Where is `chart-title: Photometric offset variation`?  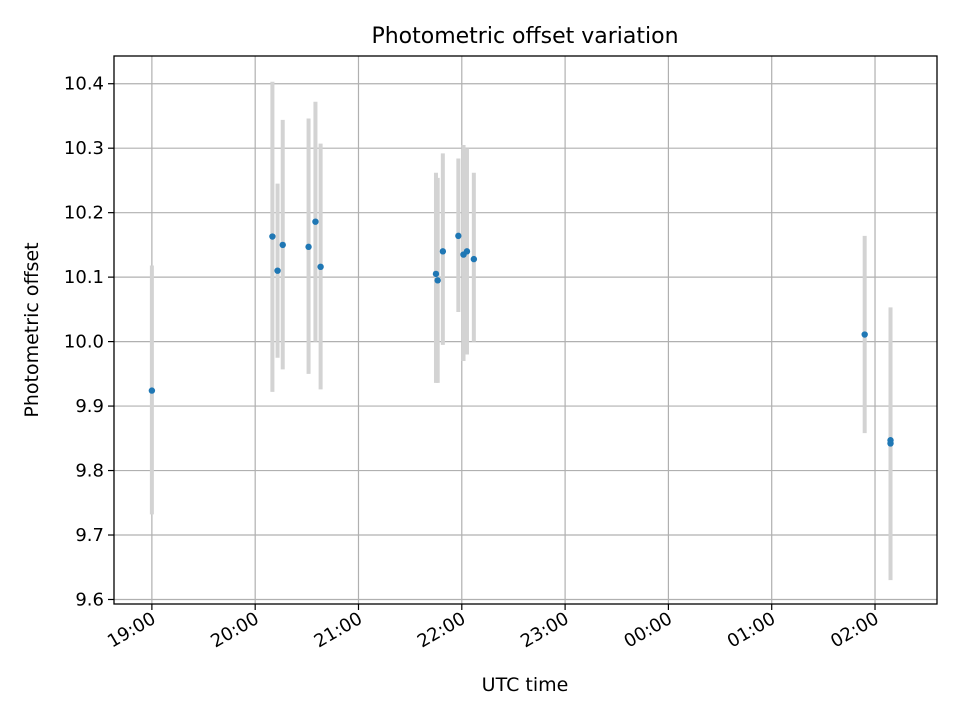
chart-title: Photometric offset variation is located at coordinates (524, 36).